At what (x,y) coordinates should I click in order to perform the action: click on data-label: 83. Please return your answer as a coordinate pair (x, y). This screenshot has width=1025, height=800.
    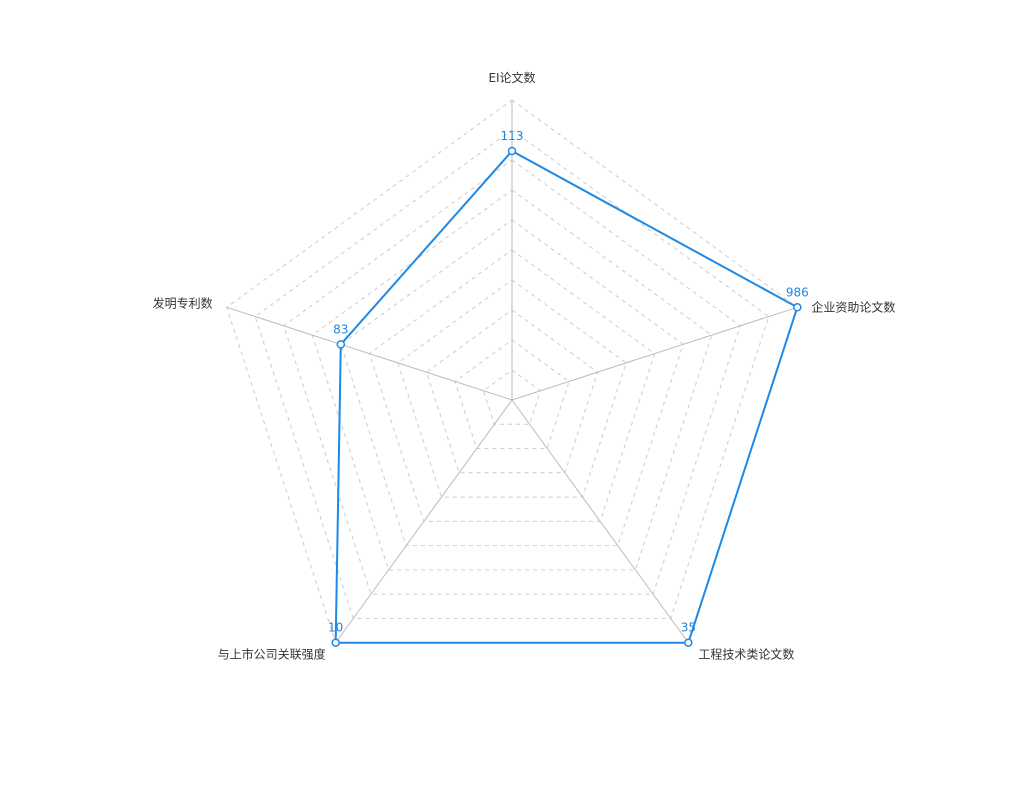
    Looking at the image, I should click on (340, 329).